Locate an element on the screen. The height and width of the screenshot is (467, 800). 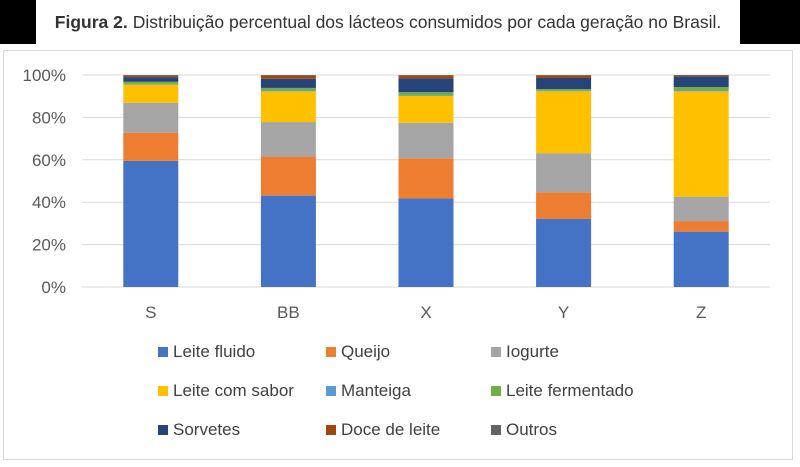
legend-item: Leite fermentado is located at coordinates (562, 390).